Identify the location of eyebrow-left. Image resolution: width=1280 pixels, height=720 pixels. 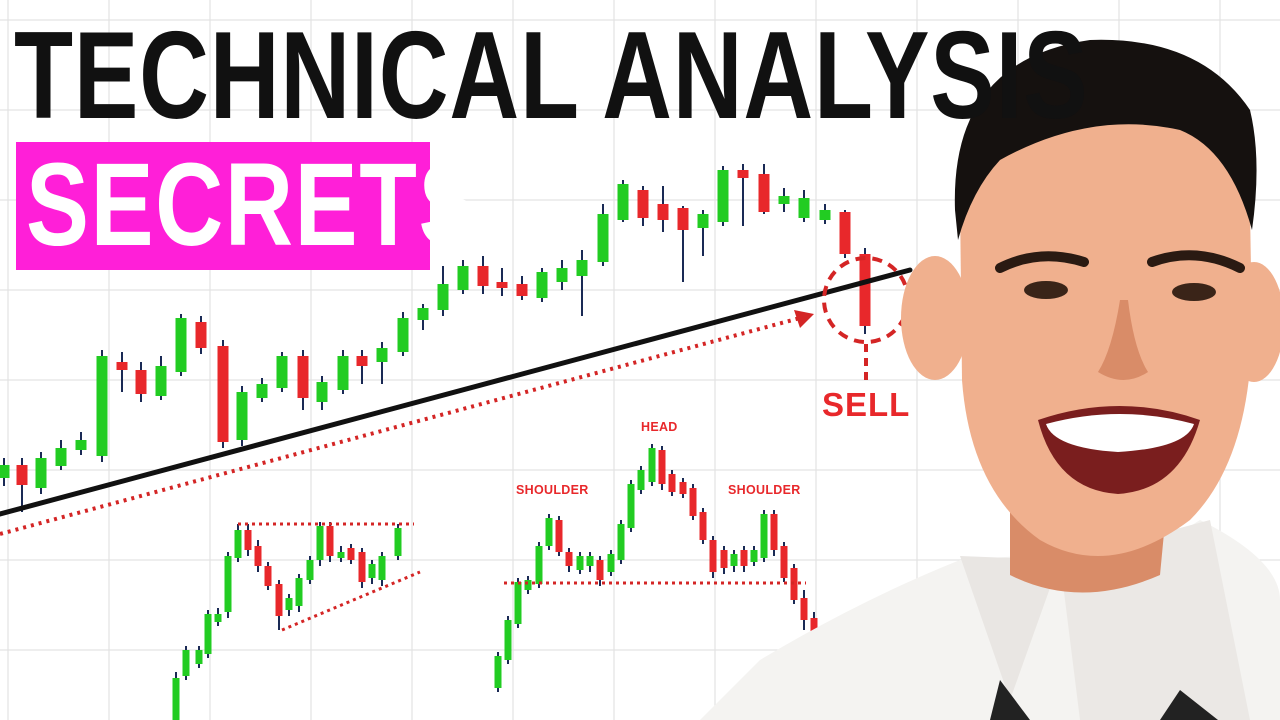
(1042, 262).